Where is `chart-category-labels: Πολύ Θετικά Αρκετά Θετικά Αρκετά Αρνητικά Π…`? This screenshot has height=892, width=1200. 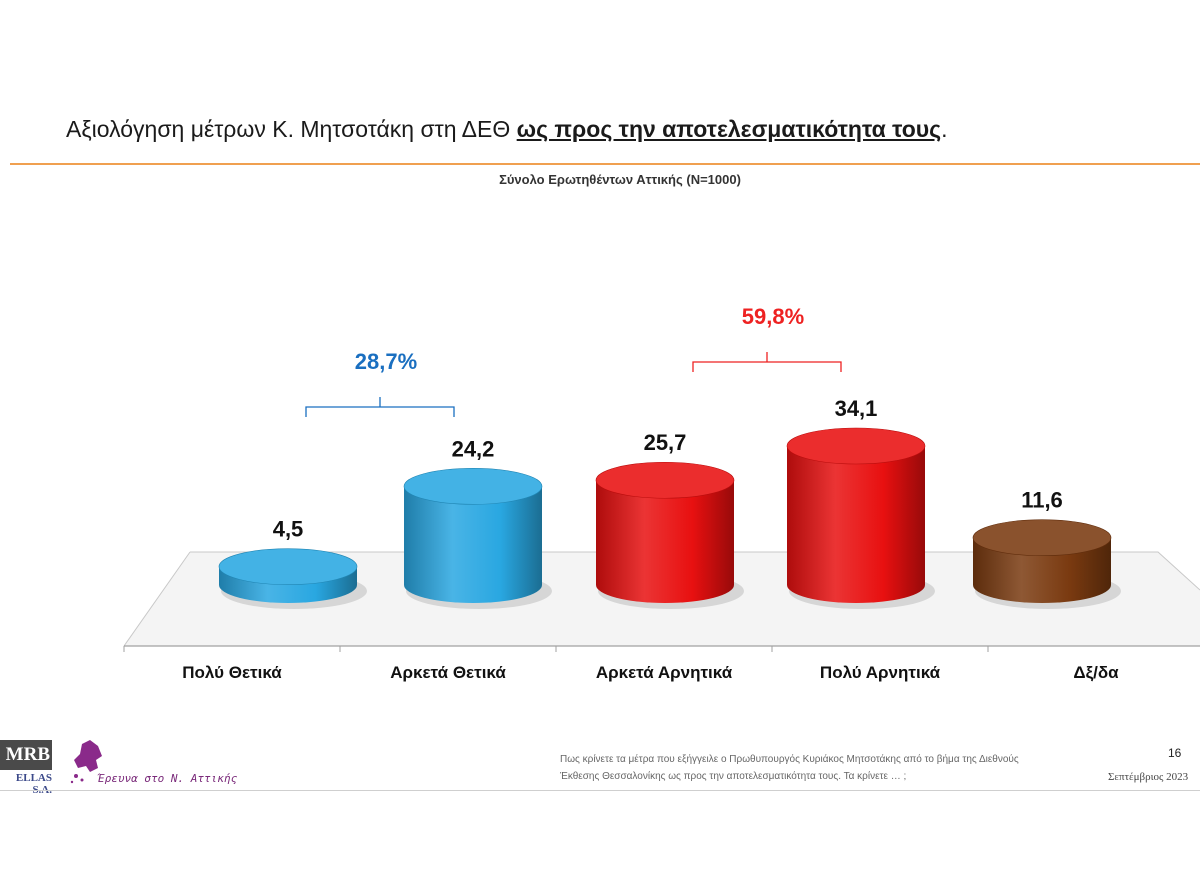
chart-category-labels: Πολύ Θετικά Αρκετά Θετικά Αρκετά Αρνητικά Π… is located at coordinates (650, 672).